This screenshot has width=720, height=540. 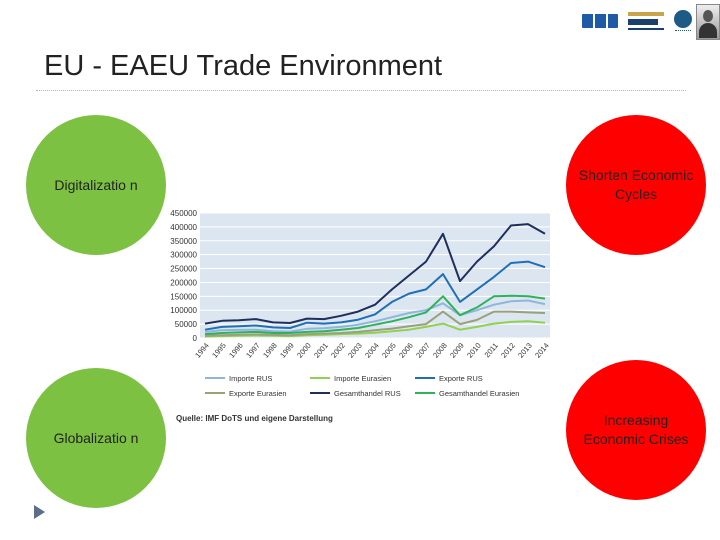 What do you see at coordinates (258, 393) in the screenshot?
I see `legend-label: Exporte Eurasien` at bounding box center [258, 393].